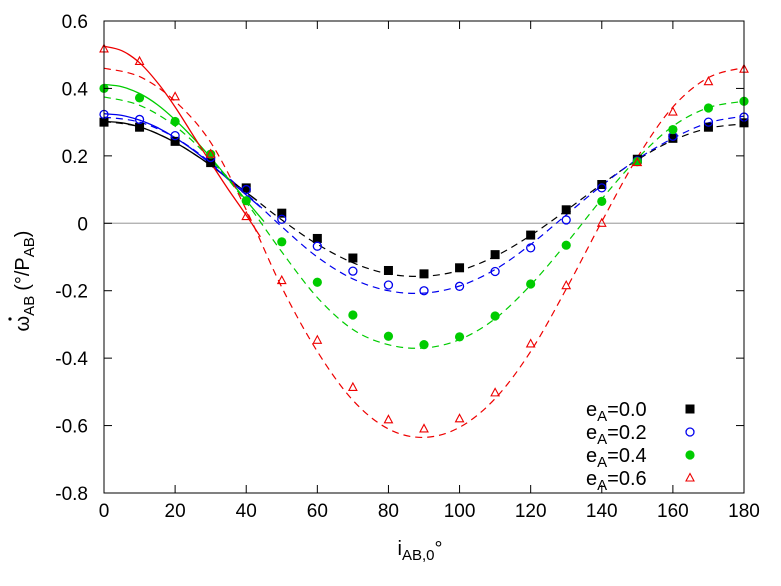 The image size is (781, 586). Describe the element at coordinates (71, 292) in the screenshot. I see `y-tick-label: -0.2` at that location.